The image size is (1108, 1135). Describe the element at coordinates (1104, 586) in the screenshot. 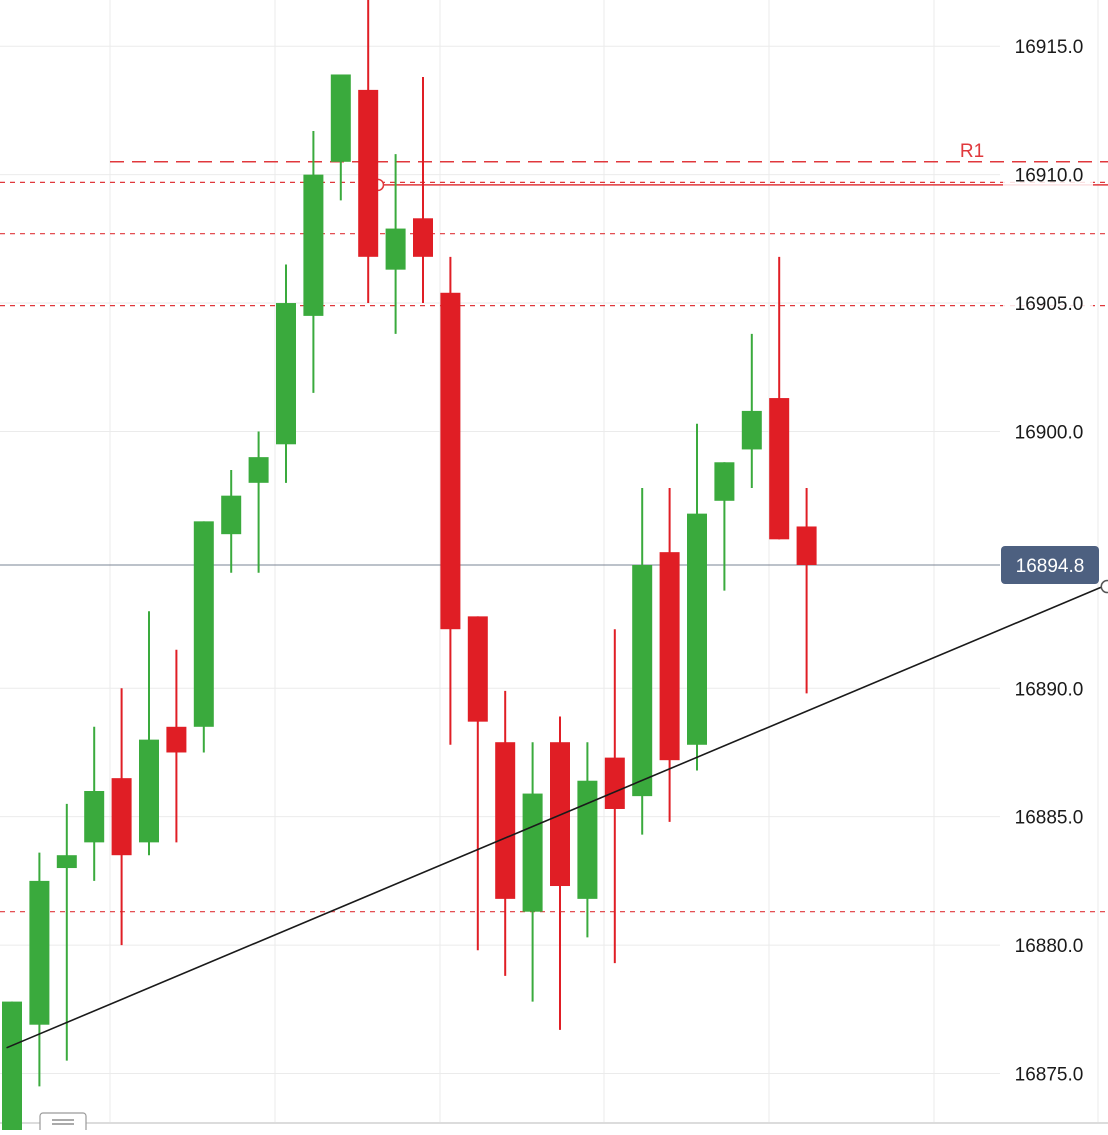

I see `trendline-handle` at that location.